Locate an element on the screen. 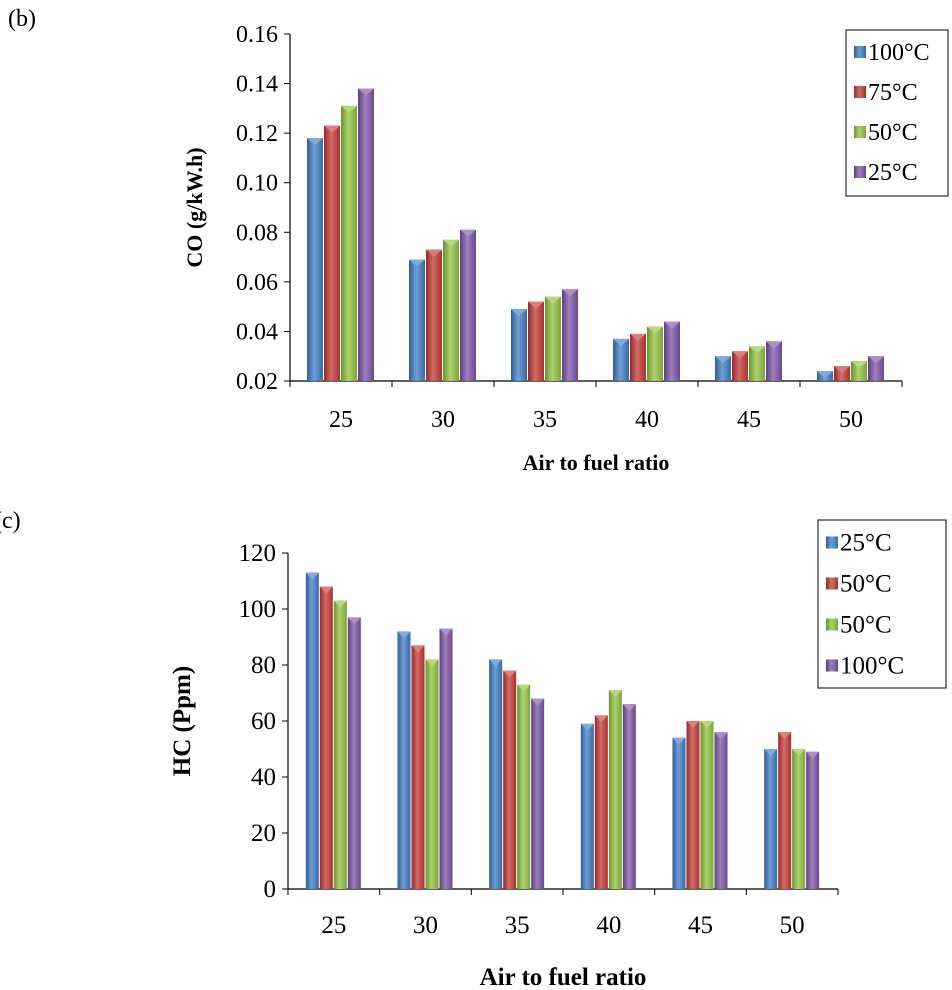 The height and width of the screenshot is (990, 952). y-tick-label: 60 is located at coordinates (263, 721).